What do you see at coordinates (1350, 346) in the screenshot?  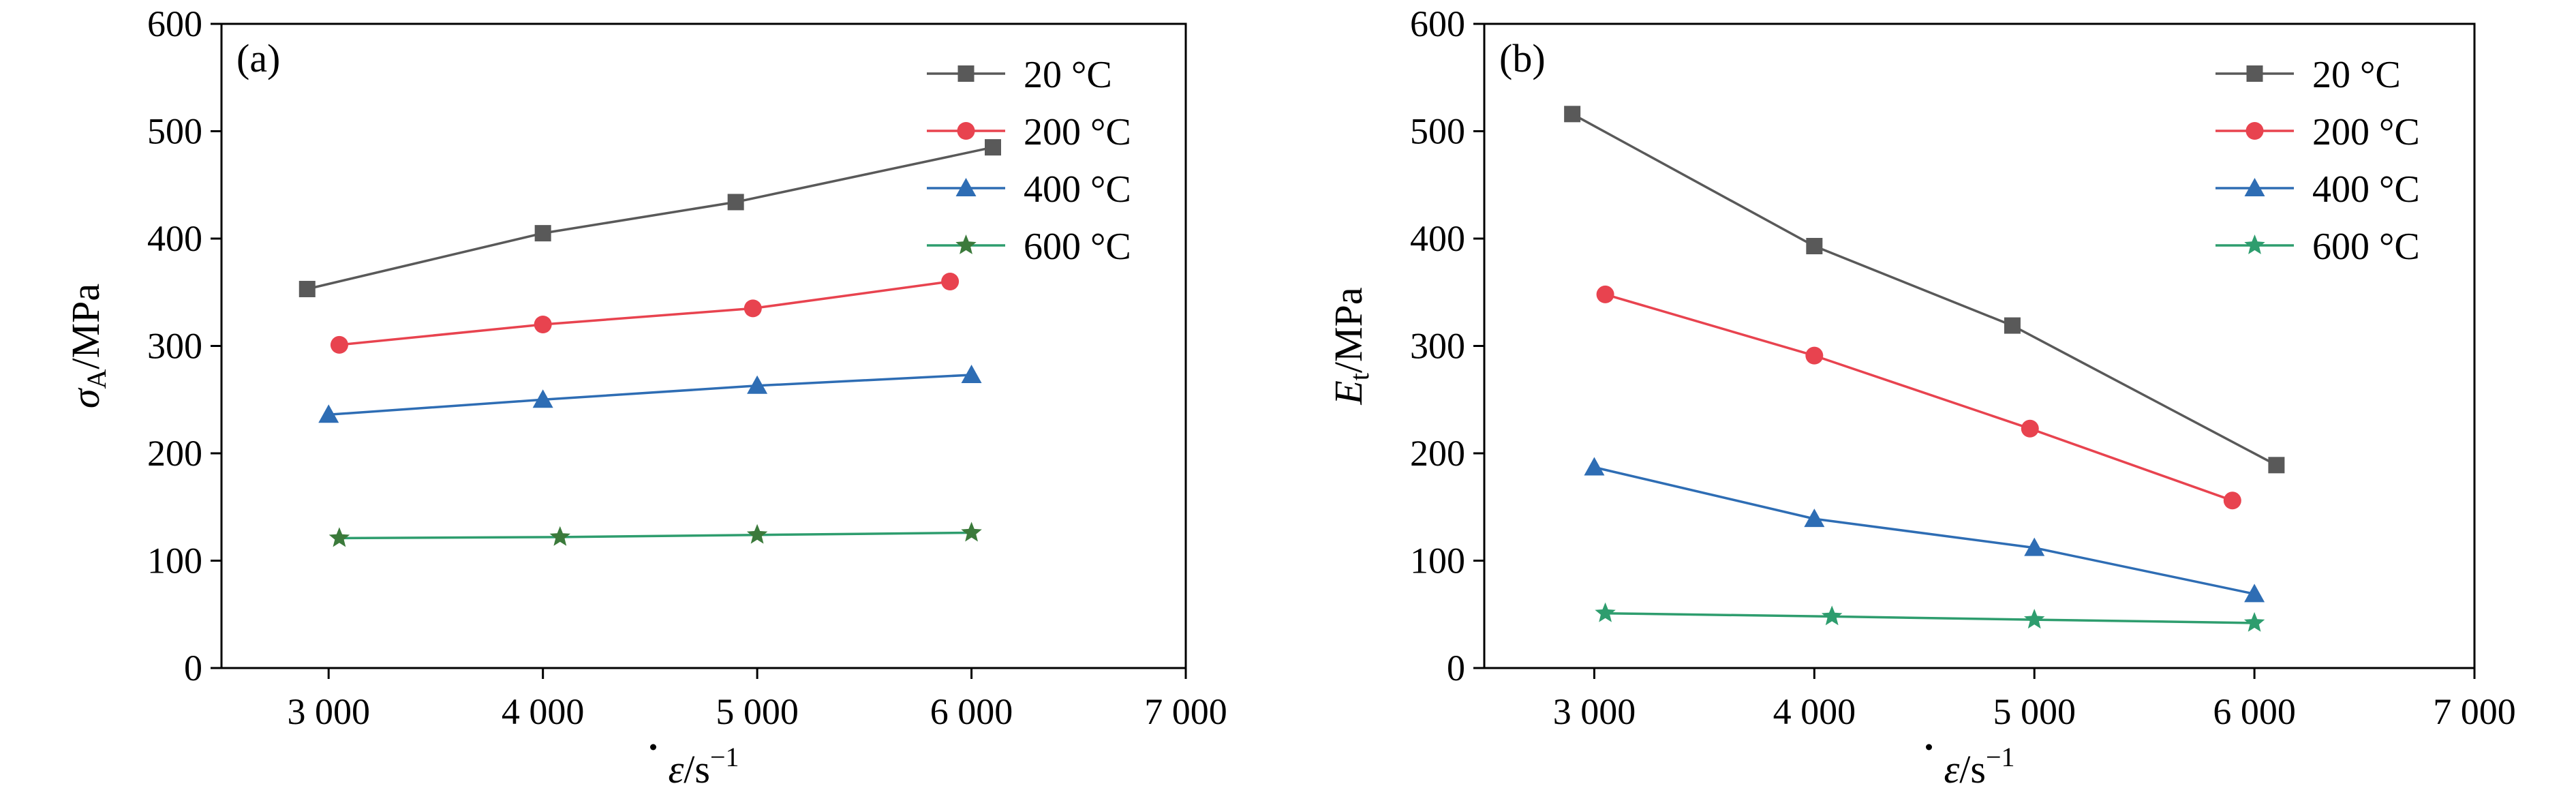 I see `y-axis-label: Et/MPa` at bounding box center [1350, 346].